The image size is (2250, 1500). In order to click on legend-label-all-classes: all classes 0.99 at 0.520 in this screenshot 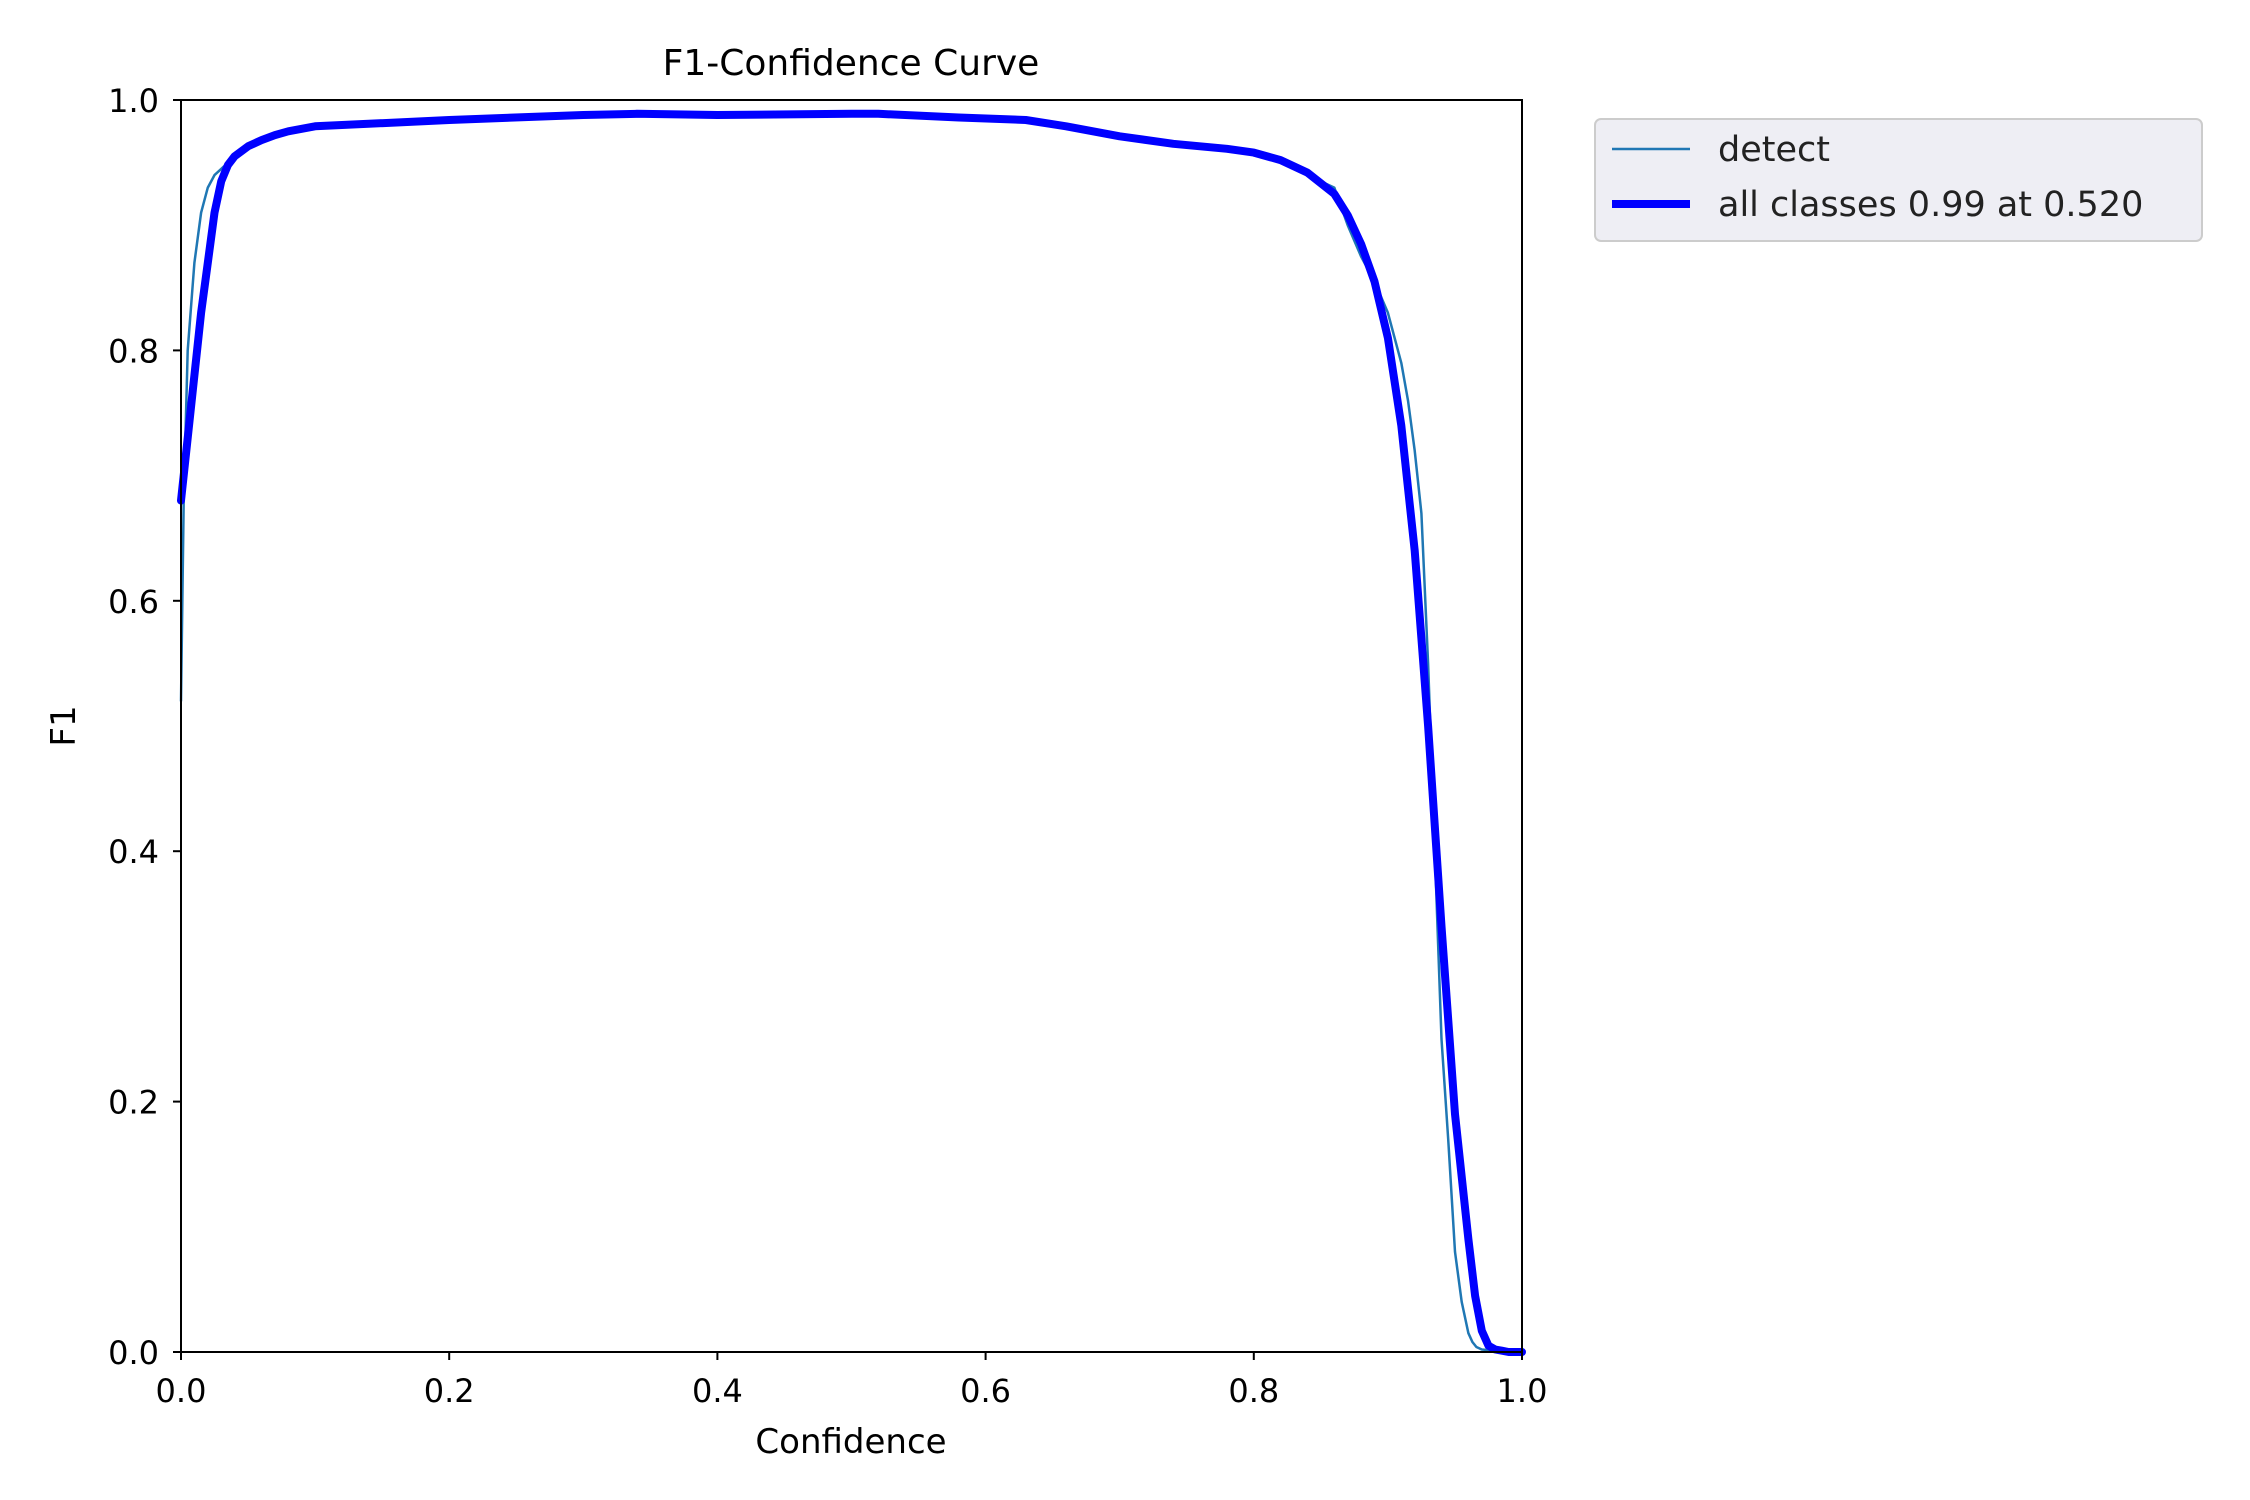, I will do `click(1930, 205)`.